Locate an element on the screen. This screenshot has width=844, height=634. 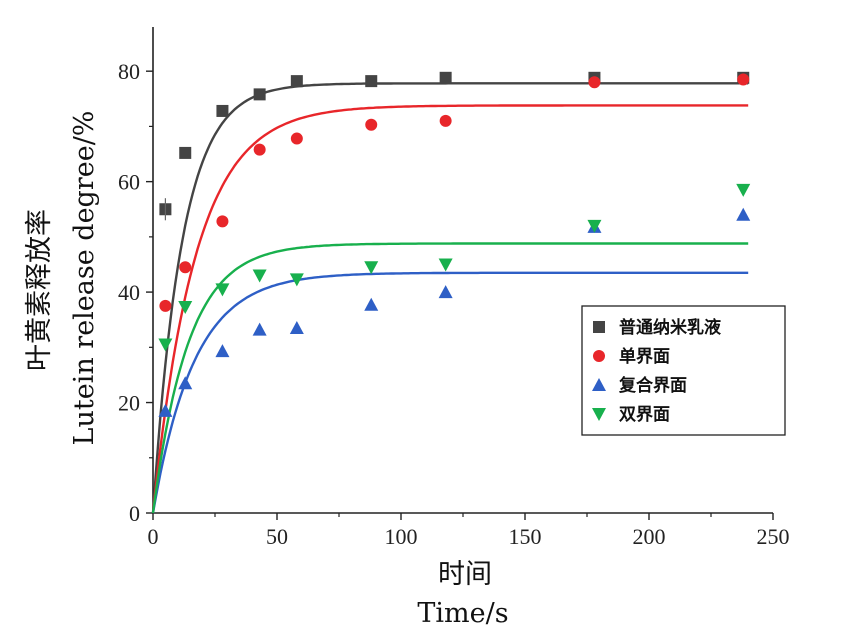
x-tick-label: 50 is located at coordinates (277, 536).